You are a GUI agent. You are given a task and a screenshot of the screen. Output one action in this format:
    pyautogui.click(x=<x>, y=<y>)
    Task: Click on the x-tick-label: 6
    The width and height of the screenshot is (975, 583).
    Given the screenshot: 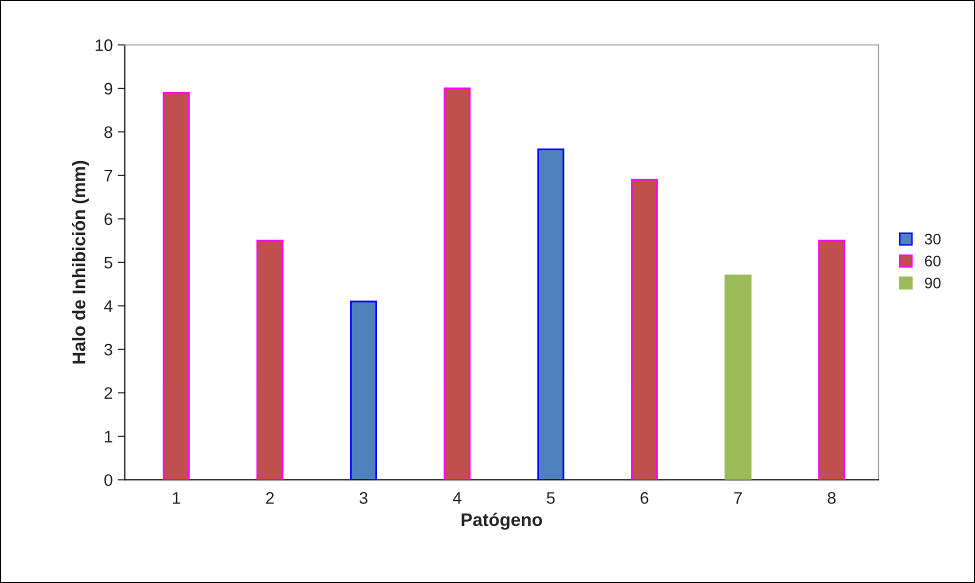 What is the action you would take?
    pyautogui.click(x=644, y=498)
    